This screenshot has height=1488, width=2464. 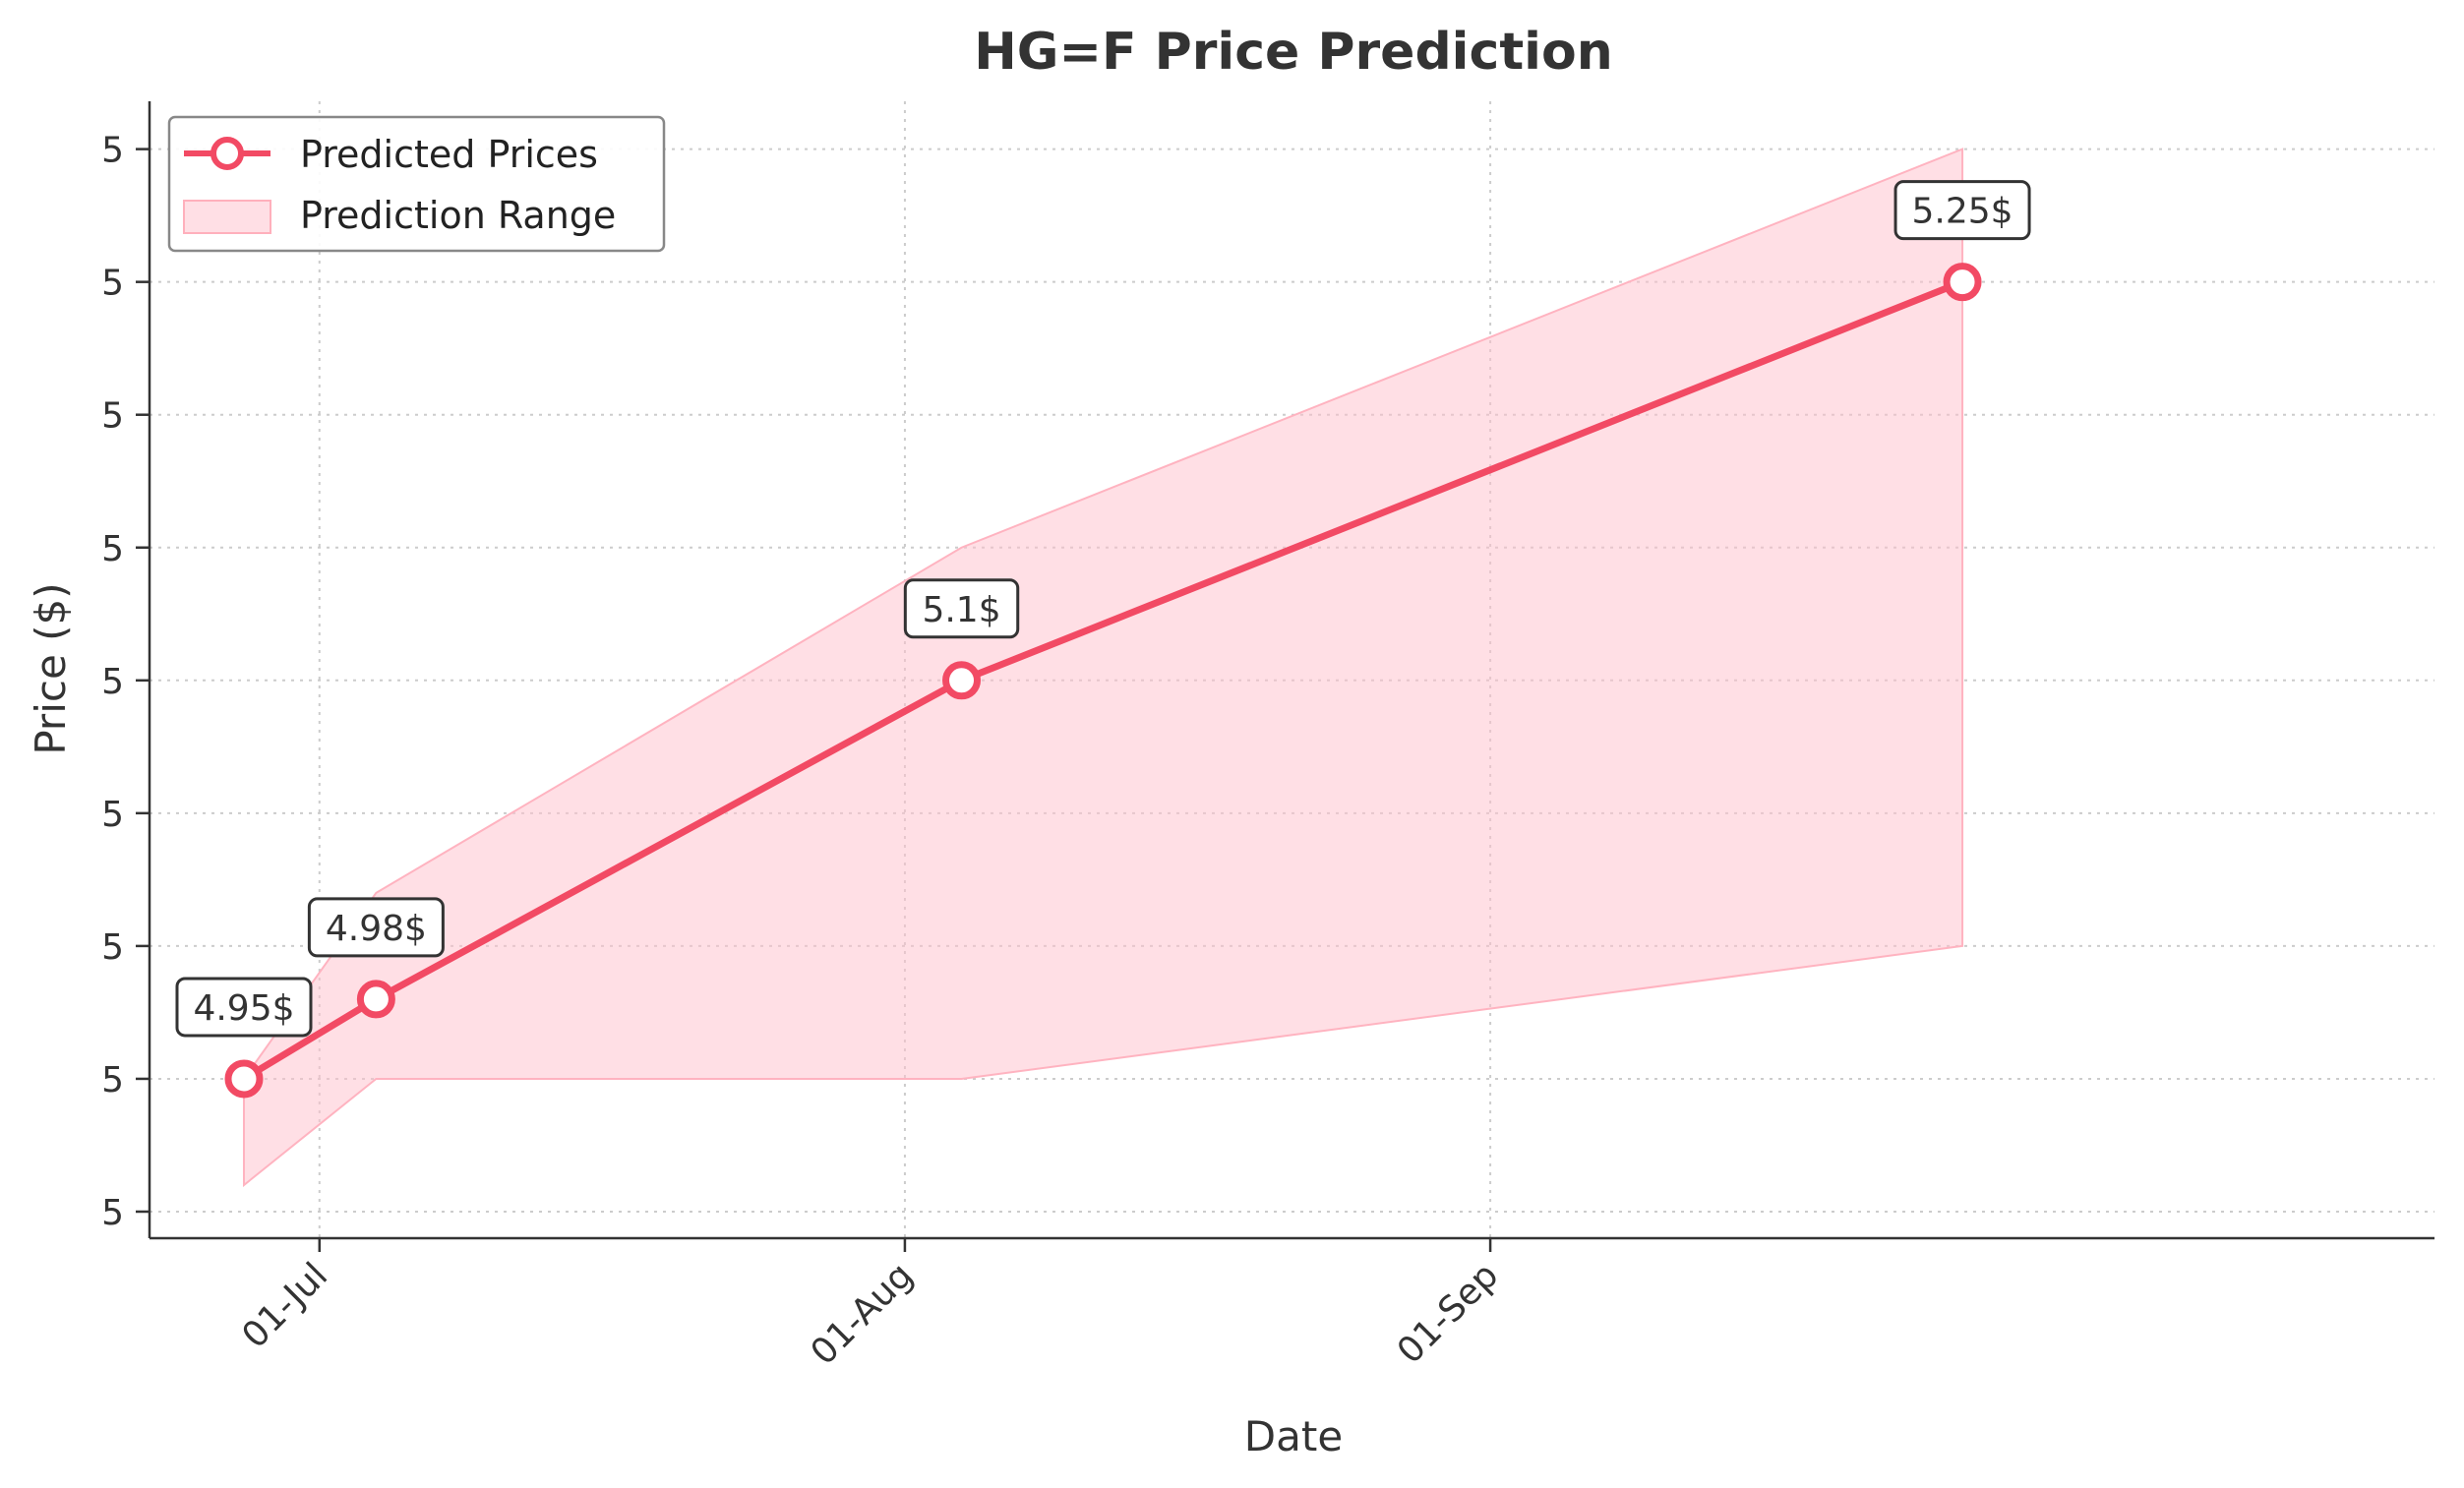 I want to click on y-tick-label-4: 5, so click(x=113, y=682).